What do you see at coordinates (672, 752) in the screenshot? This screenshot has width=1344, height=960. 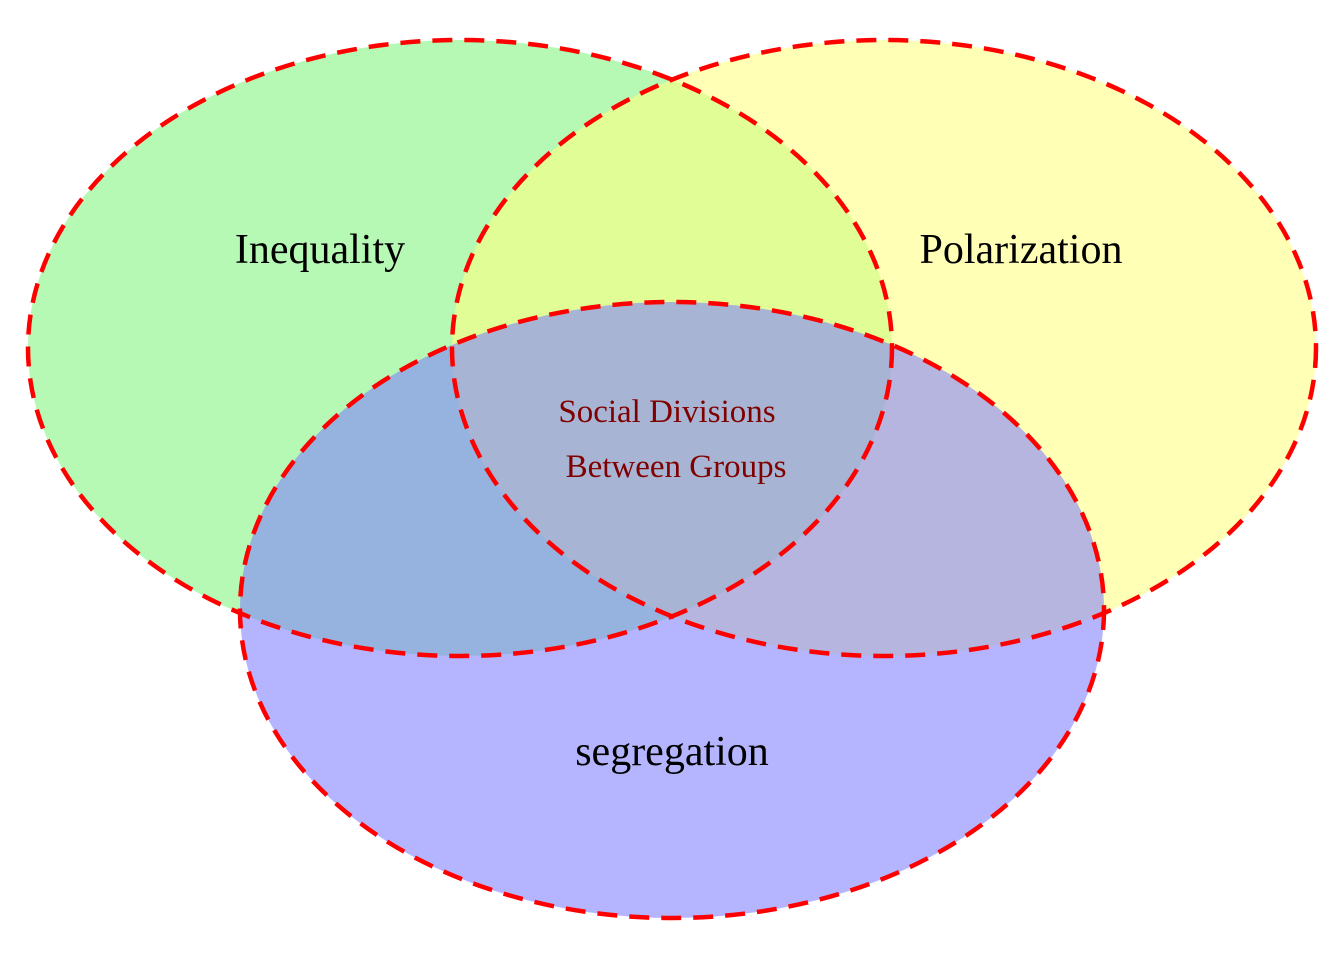 I see `segregation-label: segregation` at bounding box center [672, 752].